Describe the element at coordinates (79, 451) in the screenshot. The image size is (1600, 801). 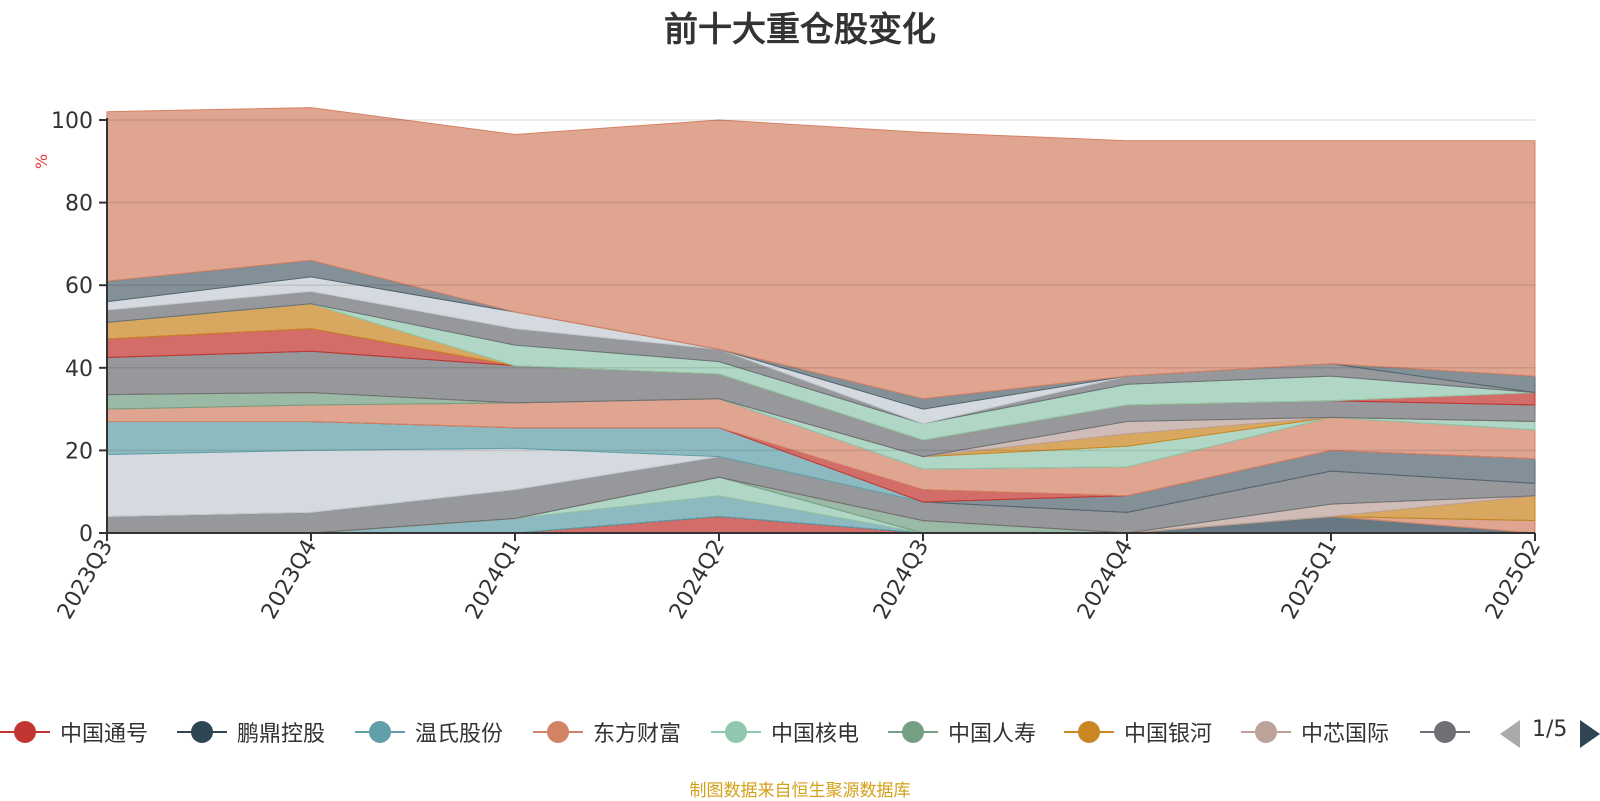
I see `y-tick-label: 20` at that location.